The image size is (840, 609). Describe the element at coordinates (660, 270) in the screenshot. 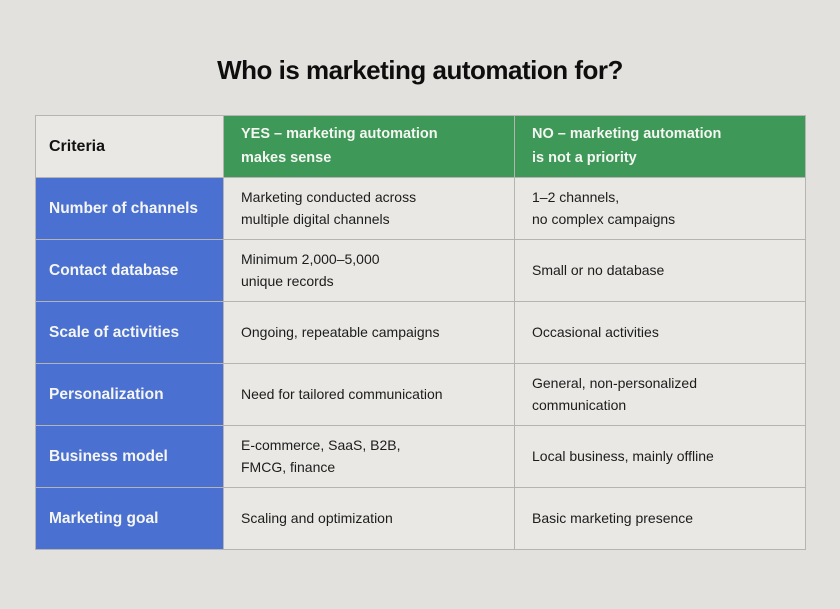

I see `no-cell: Small or no database` at that location.